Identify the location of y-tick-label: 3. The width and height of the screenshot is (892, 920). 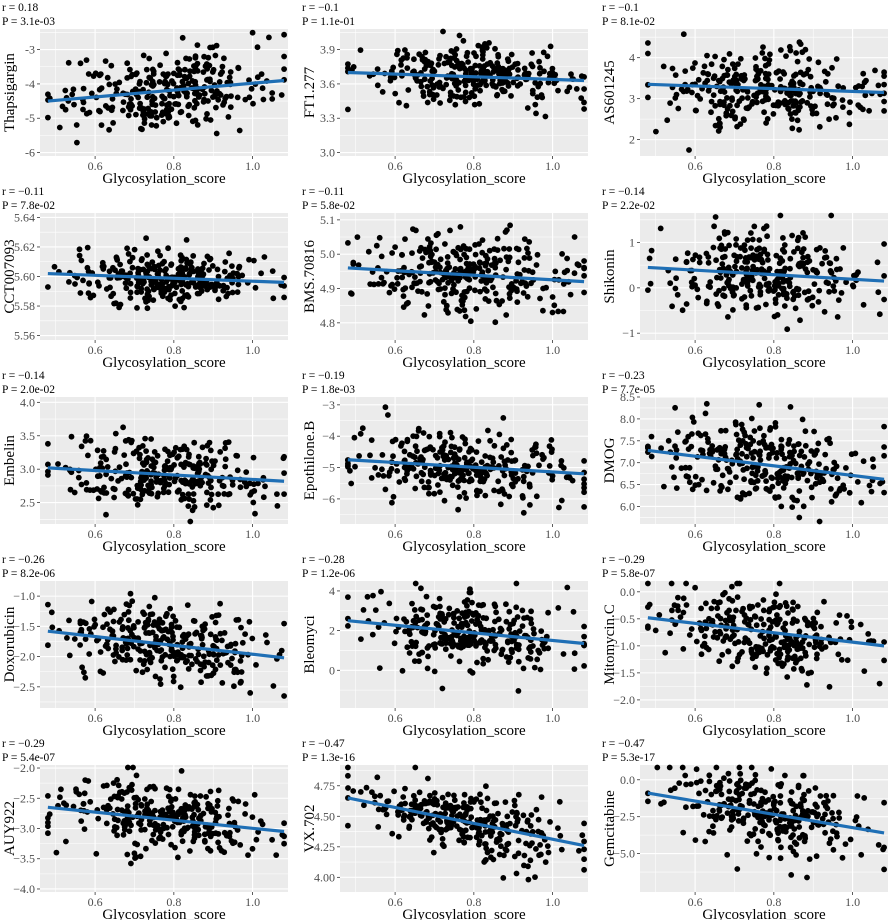
(632, 99).